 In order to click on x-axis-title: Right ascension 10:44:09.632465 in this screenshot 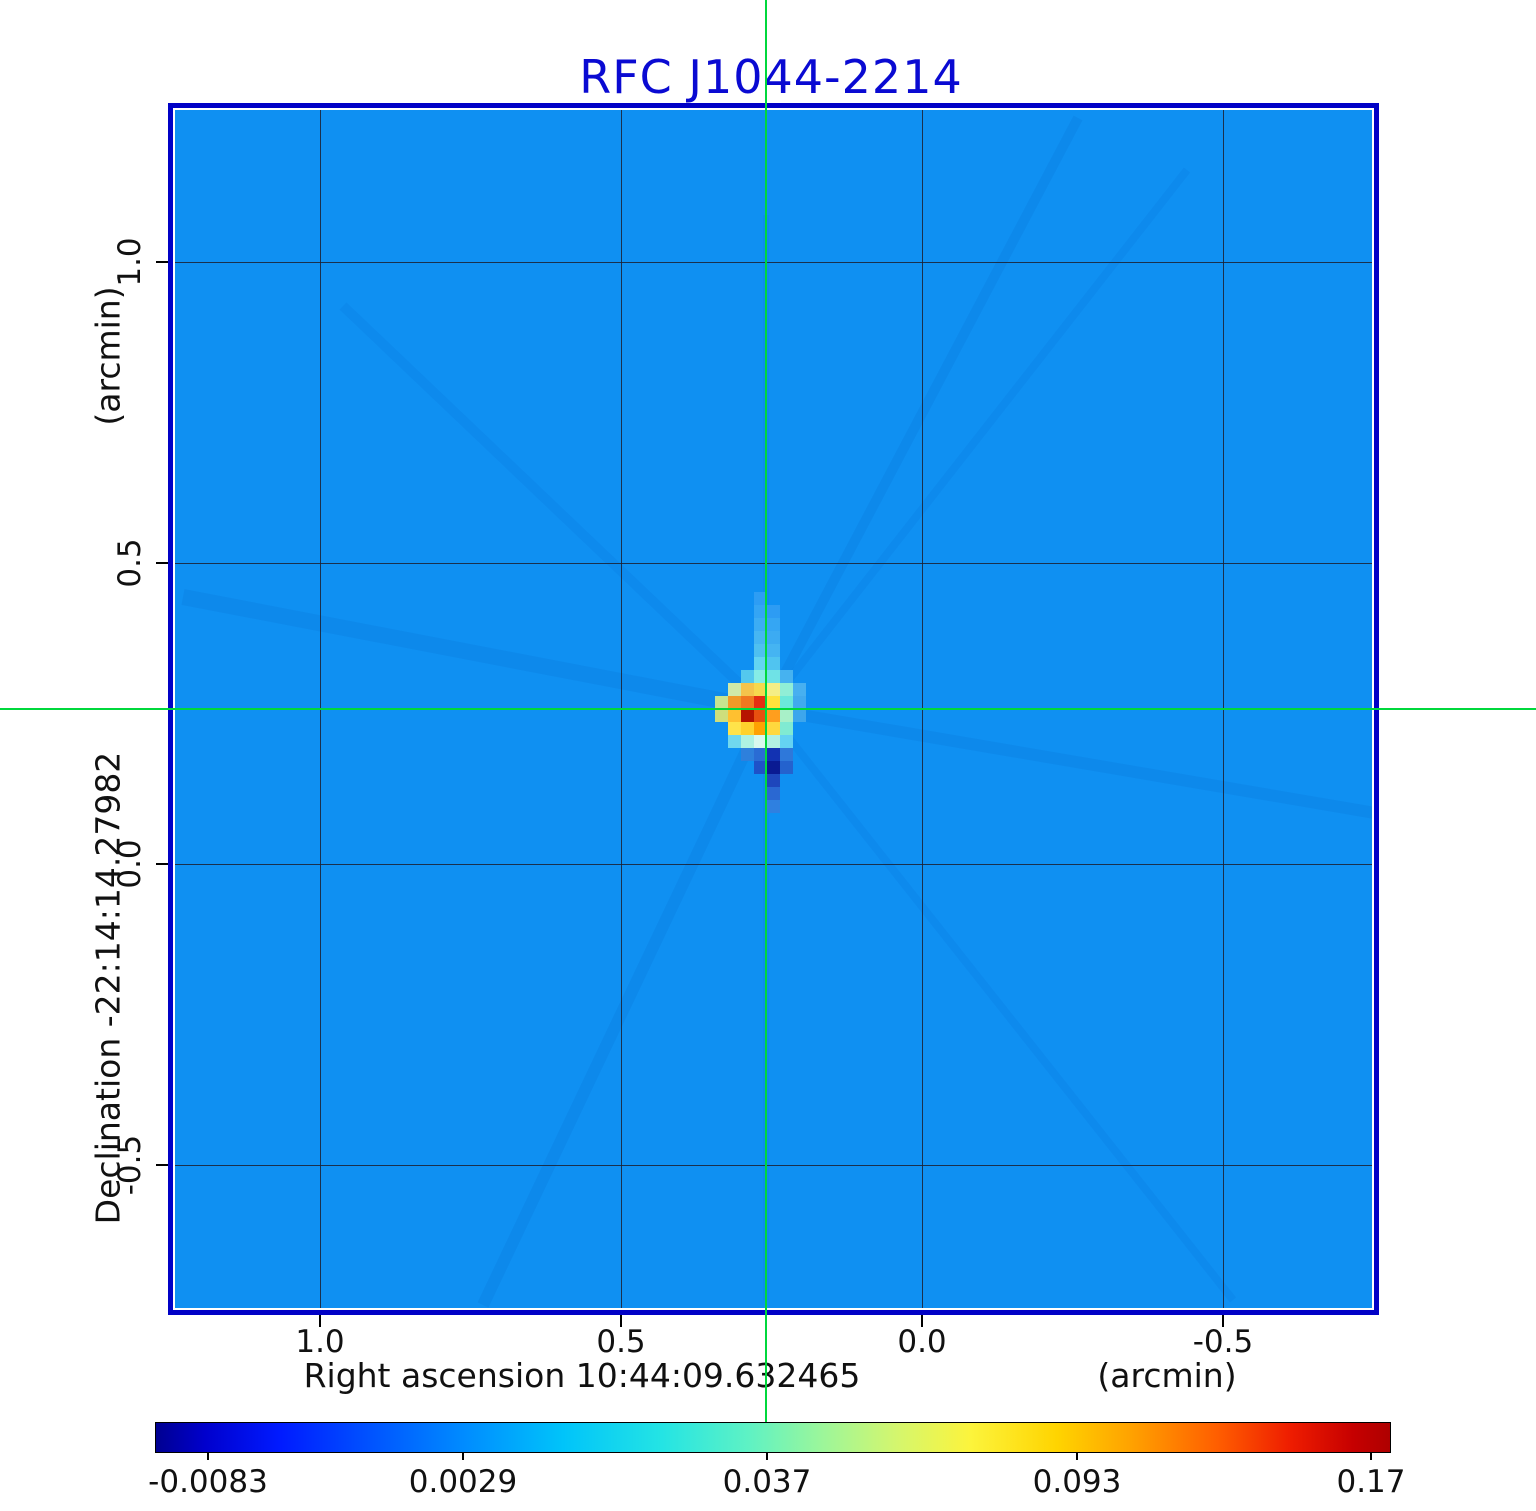, I will do `click(582, 1375)`.